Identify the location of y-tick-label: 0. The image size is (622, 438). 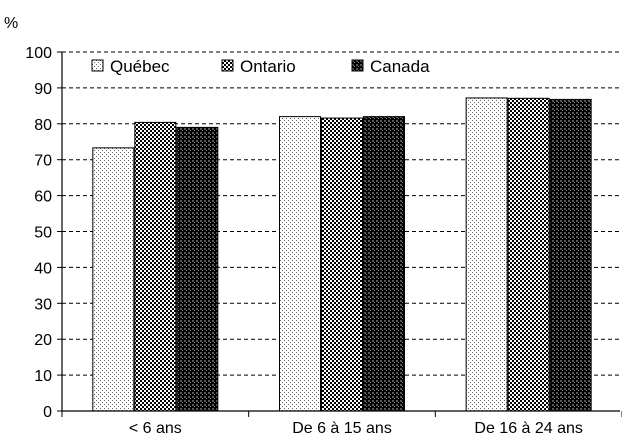
(47, 412).